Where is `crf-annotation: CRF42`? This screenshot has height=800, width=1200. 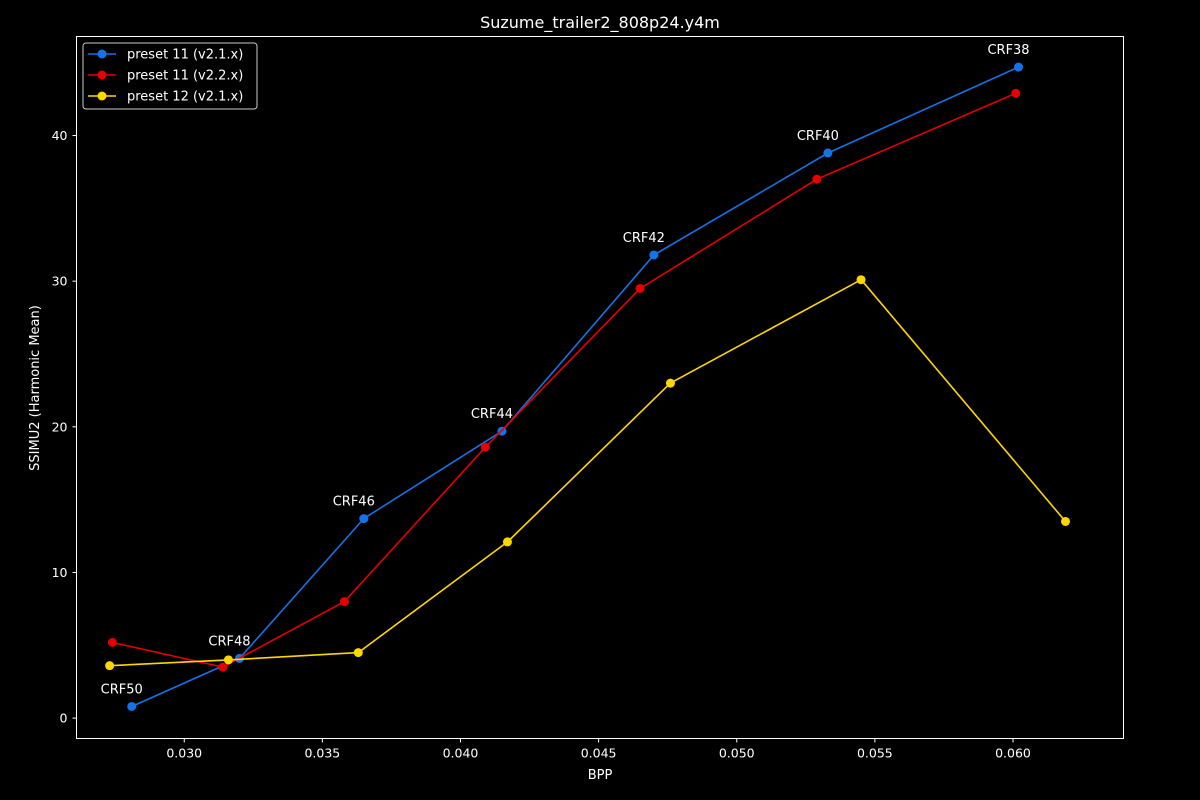 crf-annotation: CRF42 is located at coordinates (644, 238).